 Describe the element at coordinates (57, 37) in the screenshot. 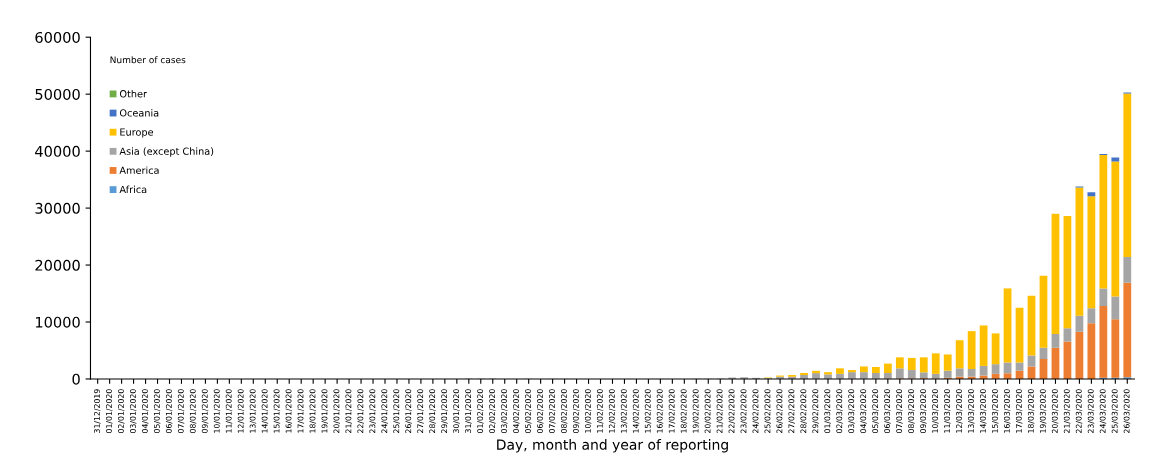

I see `y-tick-label: 60000` at that location.